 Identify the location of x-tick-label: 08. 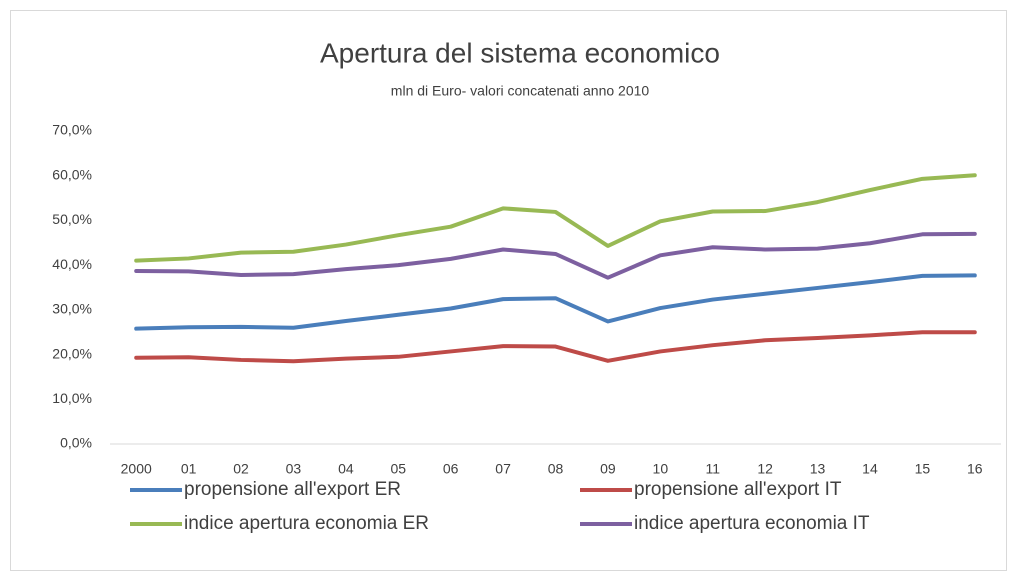
(556, 469).